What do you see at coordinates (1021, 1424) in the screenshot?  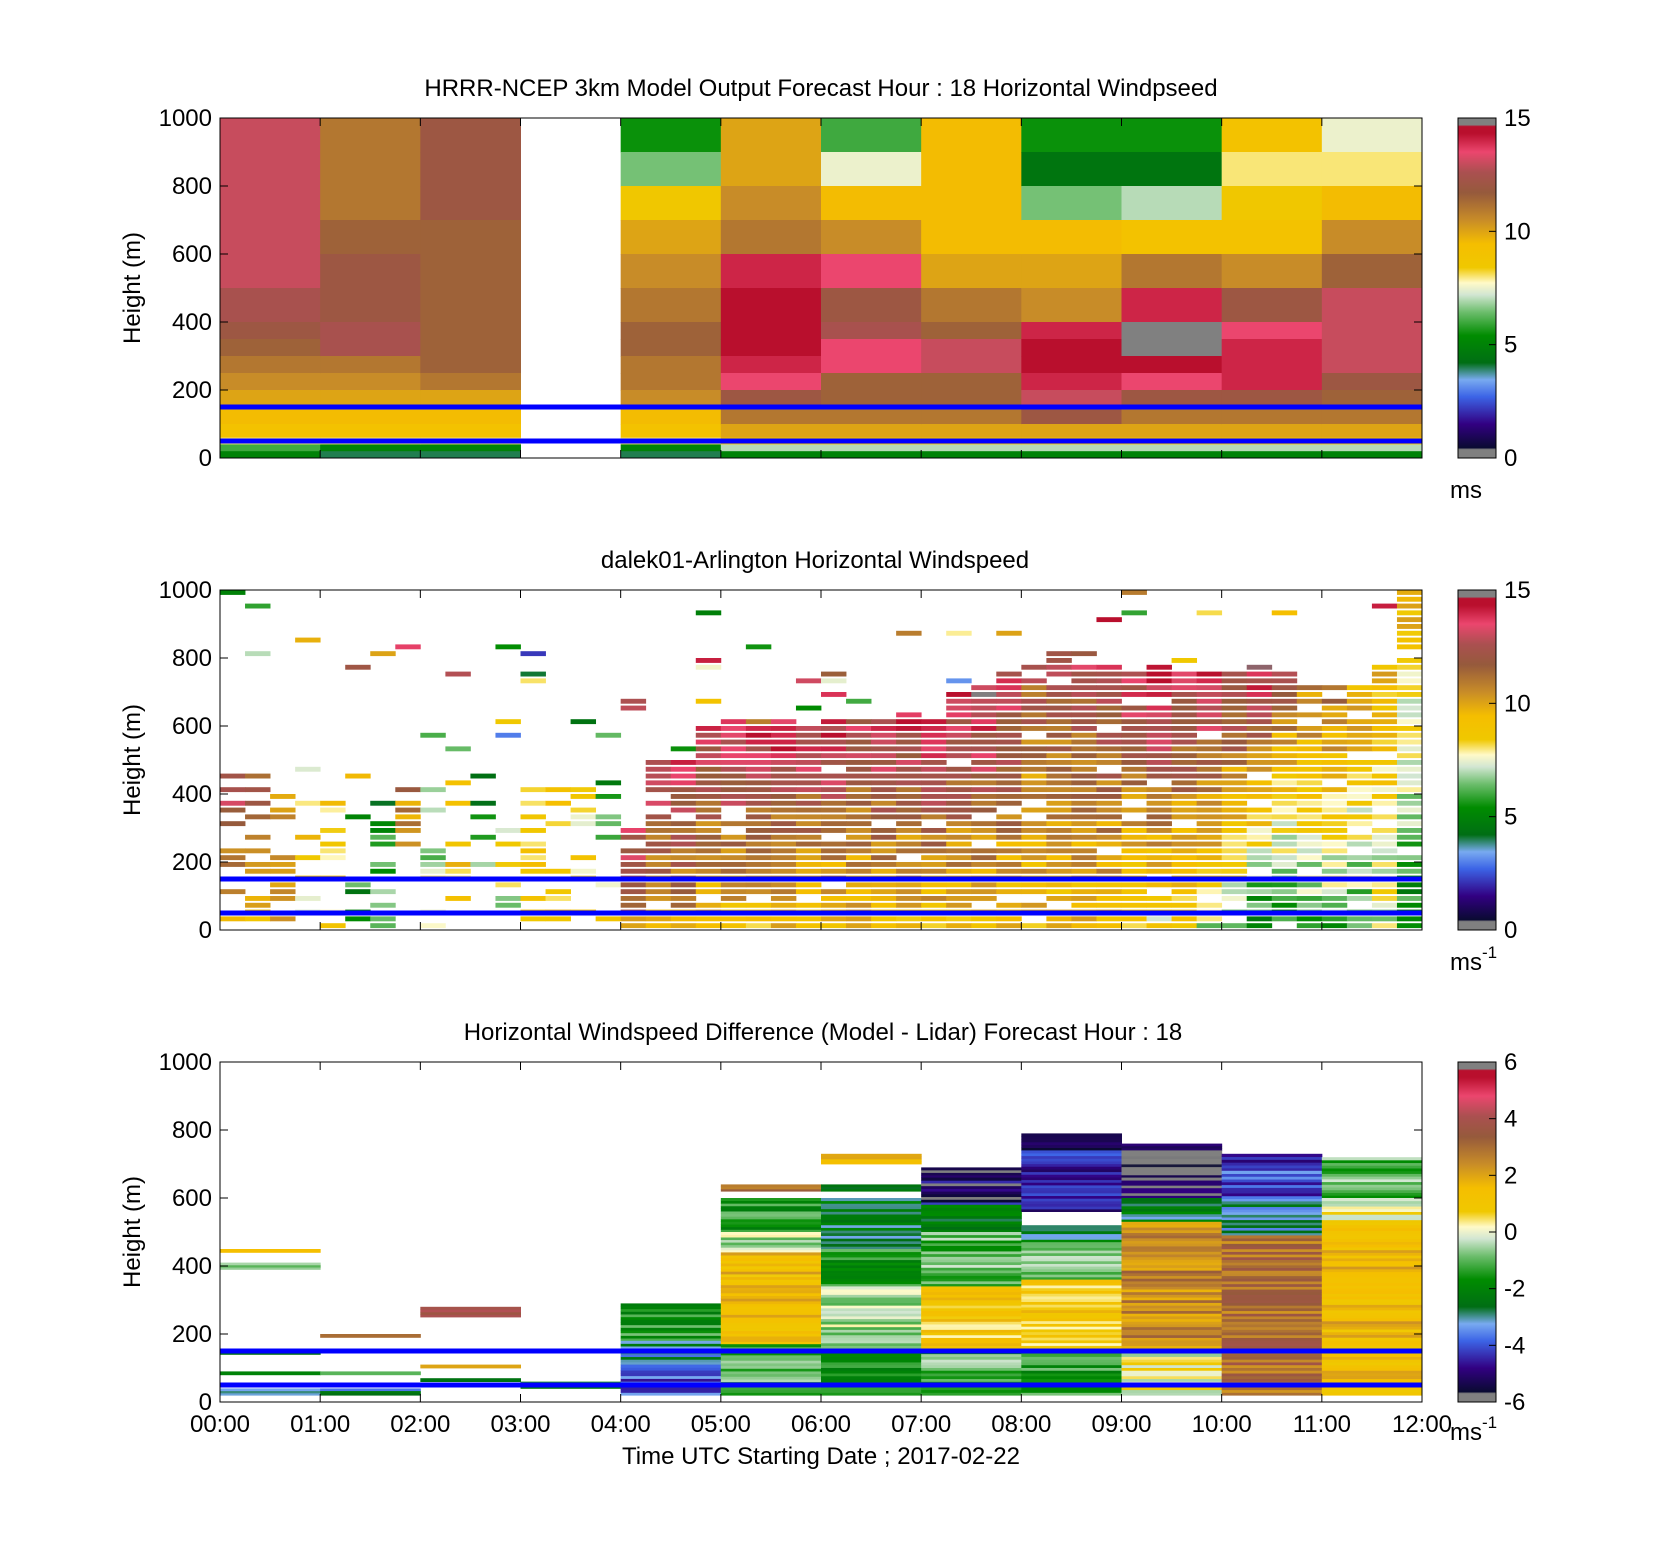 I see `x-tick-label: 08:00` at bounding box center [1021, 1424].